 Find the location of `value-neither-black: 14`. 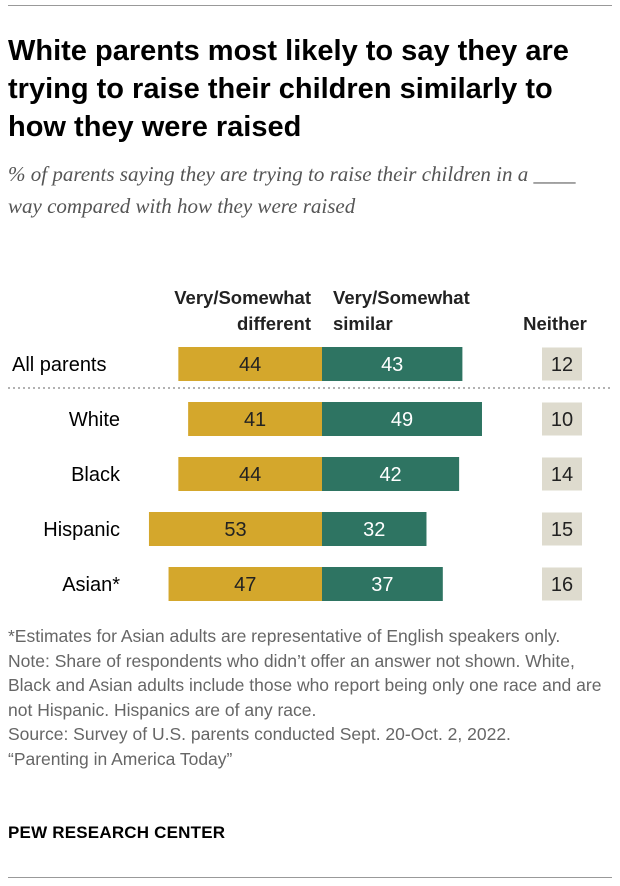

value-neither-black: 14 is located at coordinates (562, 475).